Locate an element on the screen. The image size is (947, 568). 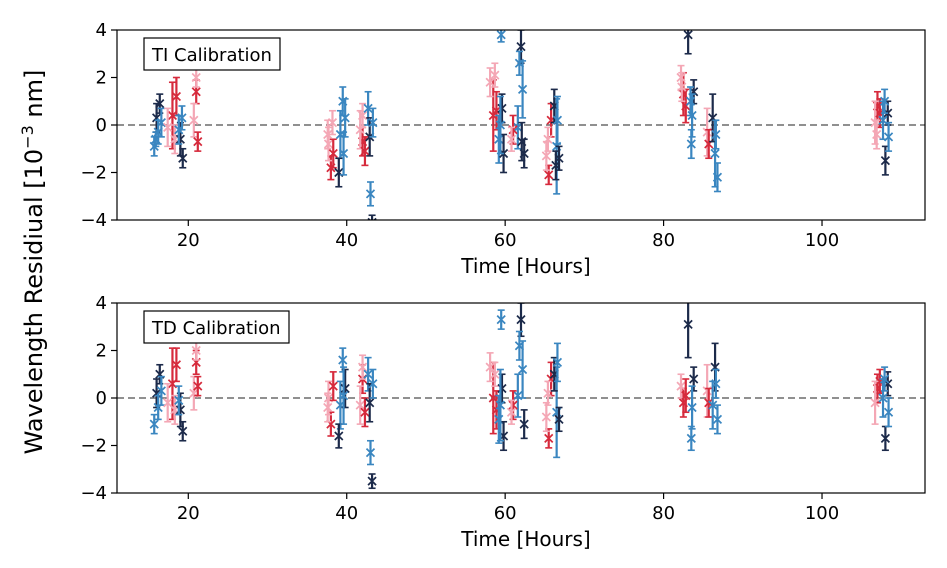
y-tick-label: −2 is located at coordinates (93, 173).